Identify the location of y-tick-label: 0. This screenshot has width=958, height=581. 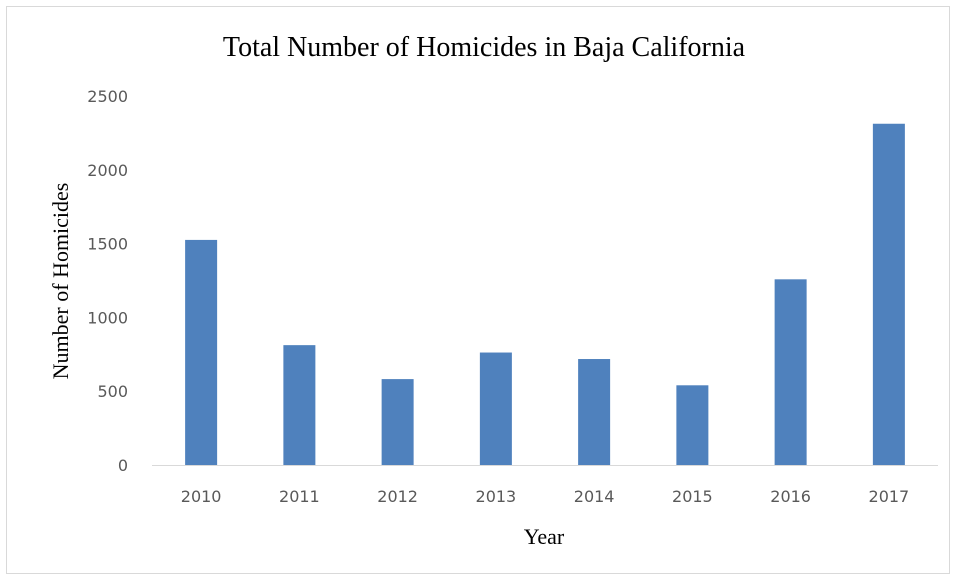
(123, 465).